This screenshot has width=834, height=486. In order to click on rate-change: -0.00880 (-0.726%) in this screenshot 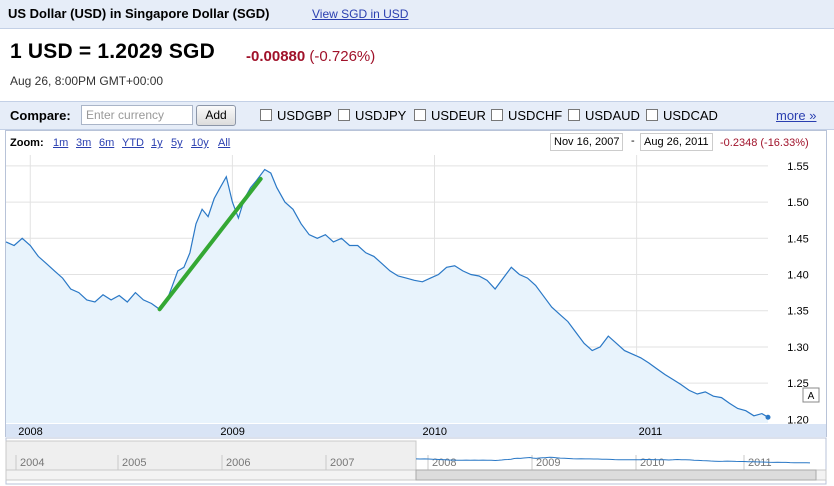, I will do `click(310, 56)`.